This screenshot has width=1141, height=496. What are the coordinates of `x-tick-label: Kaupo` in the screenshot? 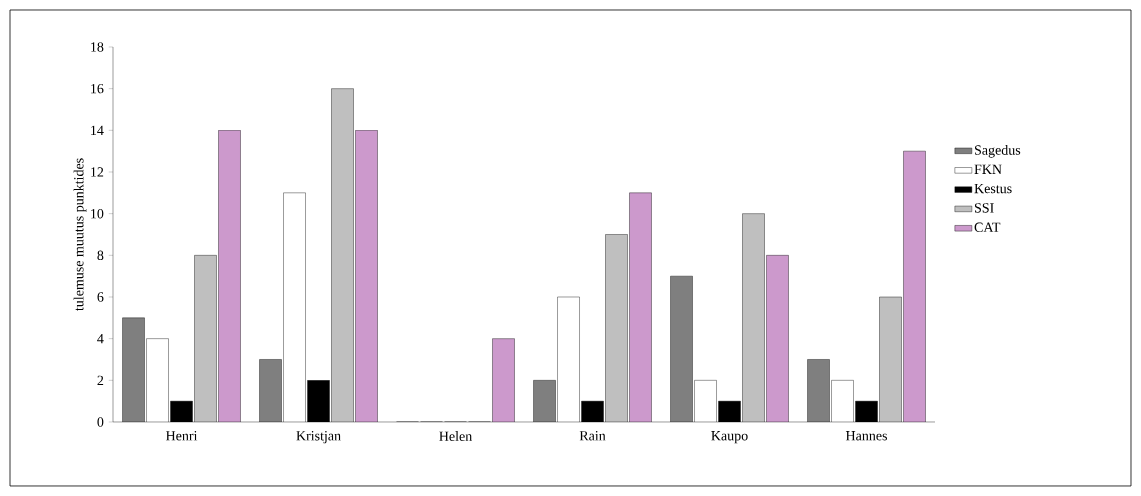 It's located at (729, 437).